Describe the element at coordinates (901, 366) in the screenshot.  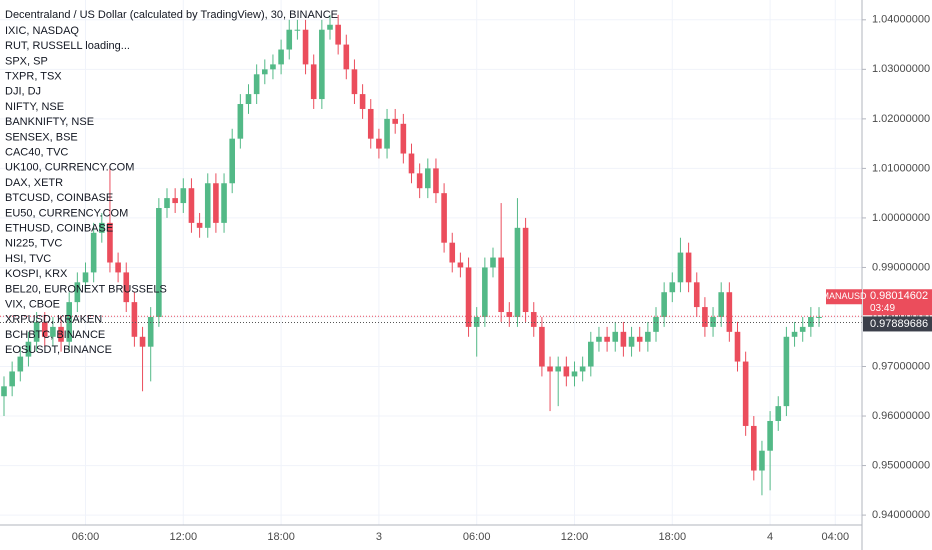
I see `y-tick-label: 0.97000000` at that location.